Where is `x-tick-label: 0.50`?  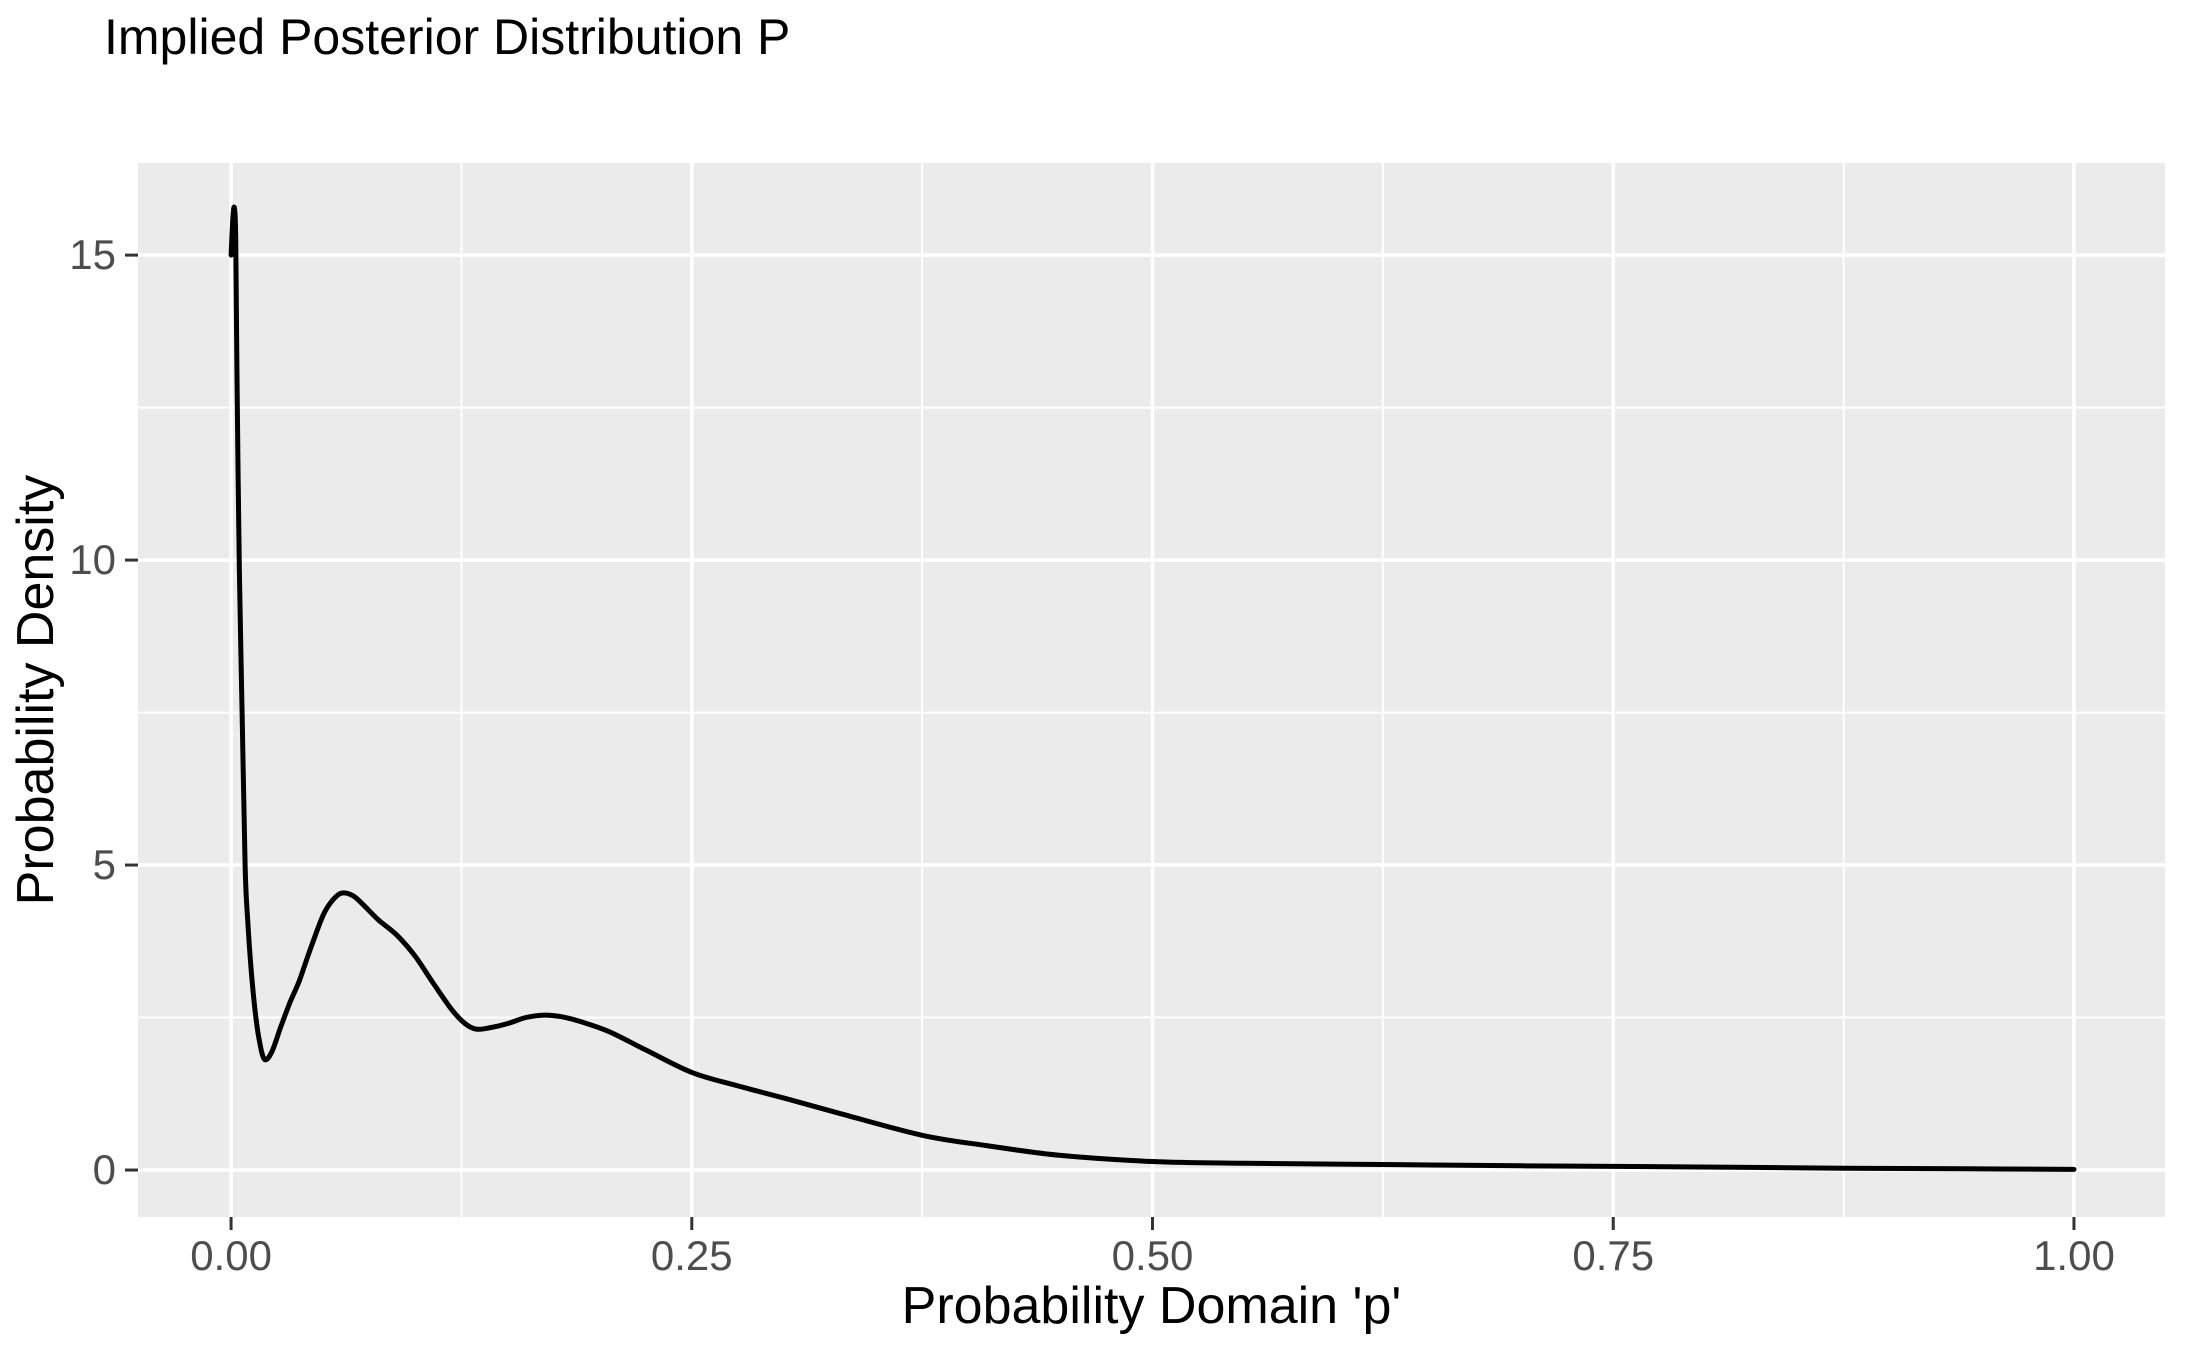 x-tick-label: 0.50 is located at coordinates (1152, 1255).